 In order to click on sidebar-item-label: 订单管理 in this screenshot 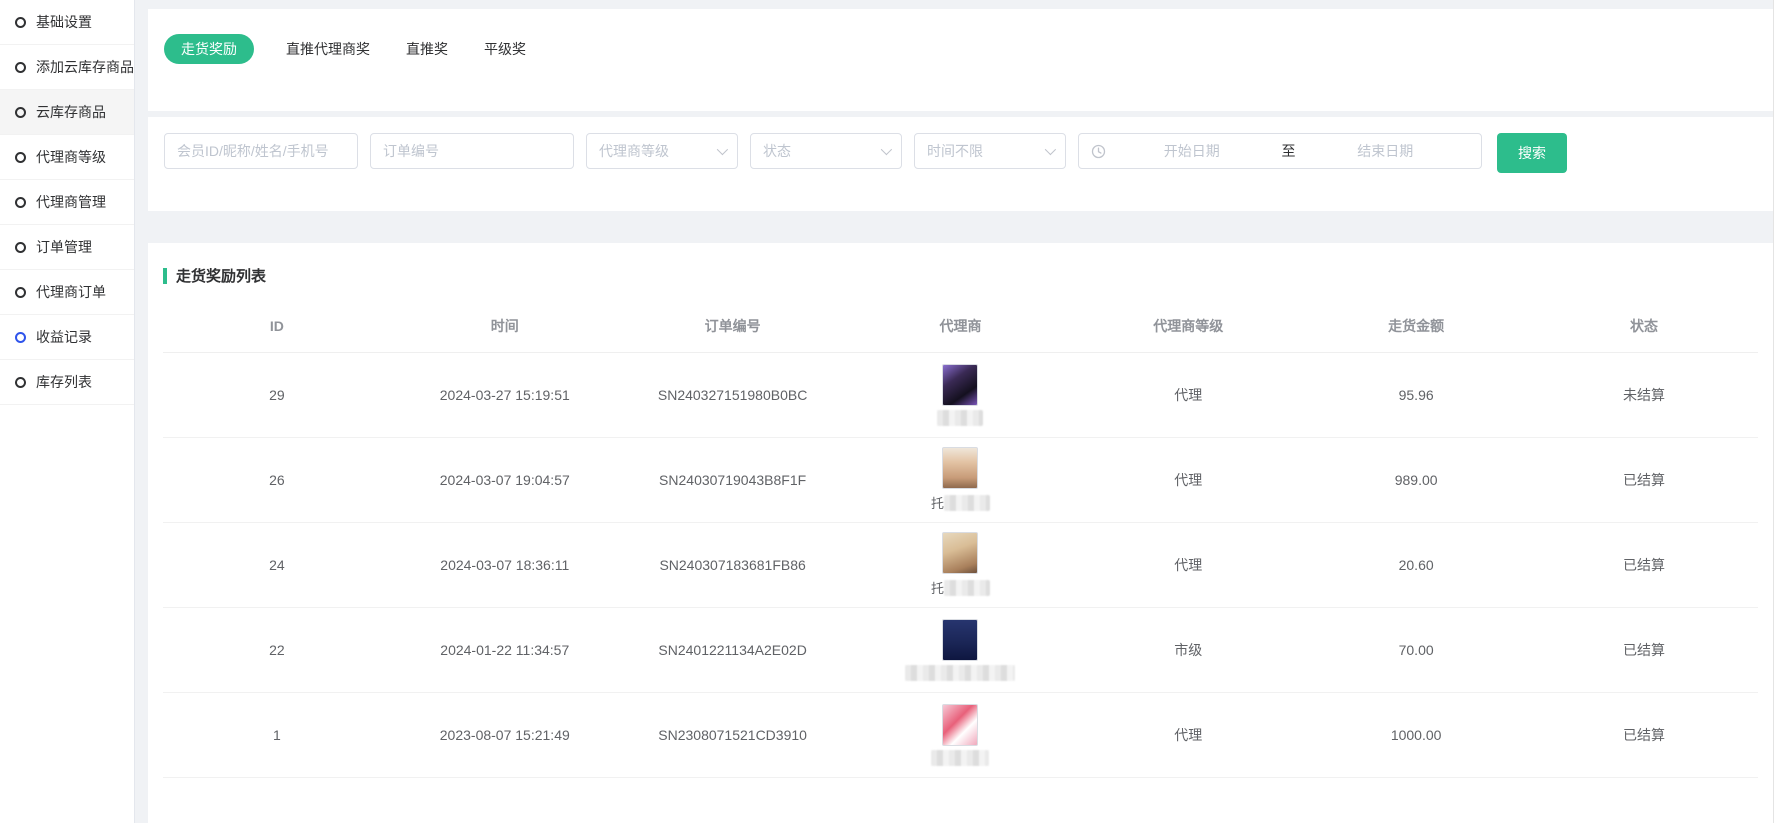, I will do `click(64, 247)`.